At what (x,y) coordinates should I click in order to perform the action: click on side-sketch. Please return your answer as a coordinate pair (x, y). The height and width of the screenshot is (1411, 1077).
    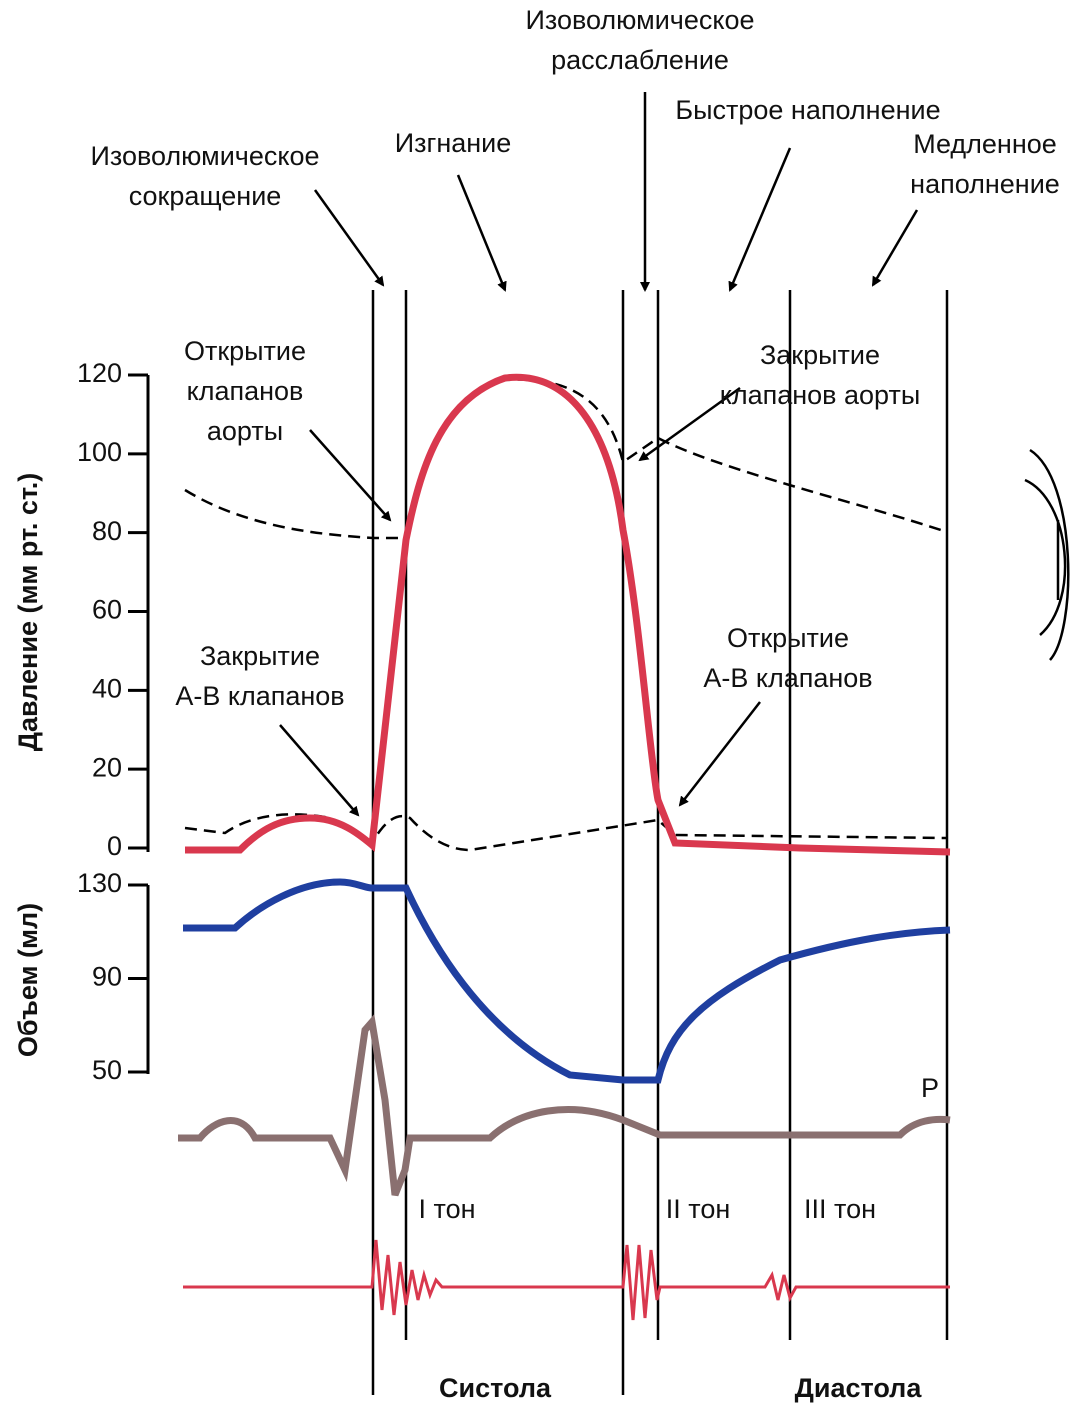
    Looking at the image, I should click on (1047, 554).